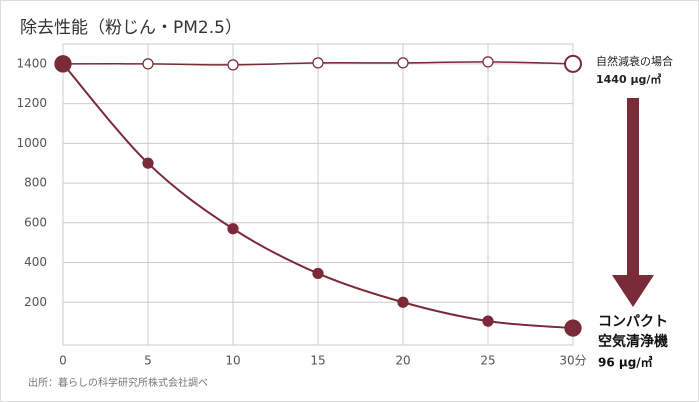 The height and width of the screenshot is (402, 699). What do you see at coordinates (63, 361) in the screenshot?
I see `x-tick-label: 0` at bounding box center [63, 361].